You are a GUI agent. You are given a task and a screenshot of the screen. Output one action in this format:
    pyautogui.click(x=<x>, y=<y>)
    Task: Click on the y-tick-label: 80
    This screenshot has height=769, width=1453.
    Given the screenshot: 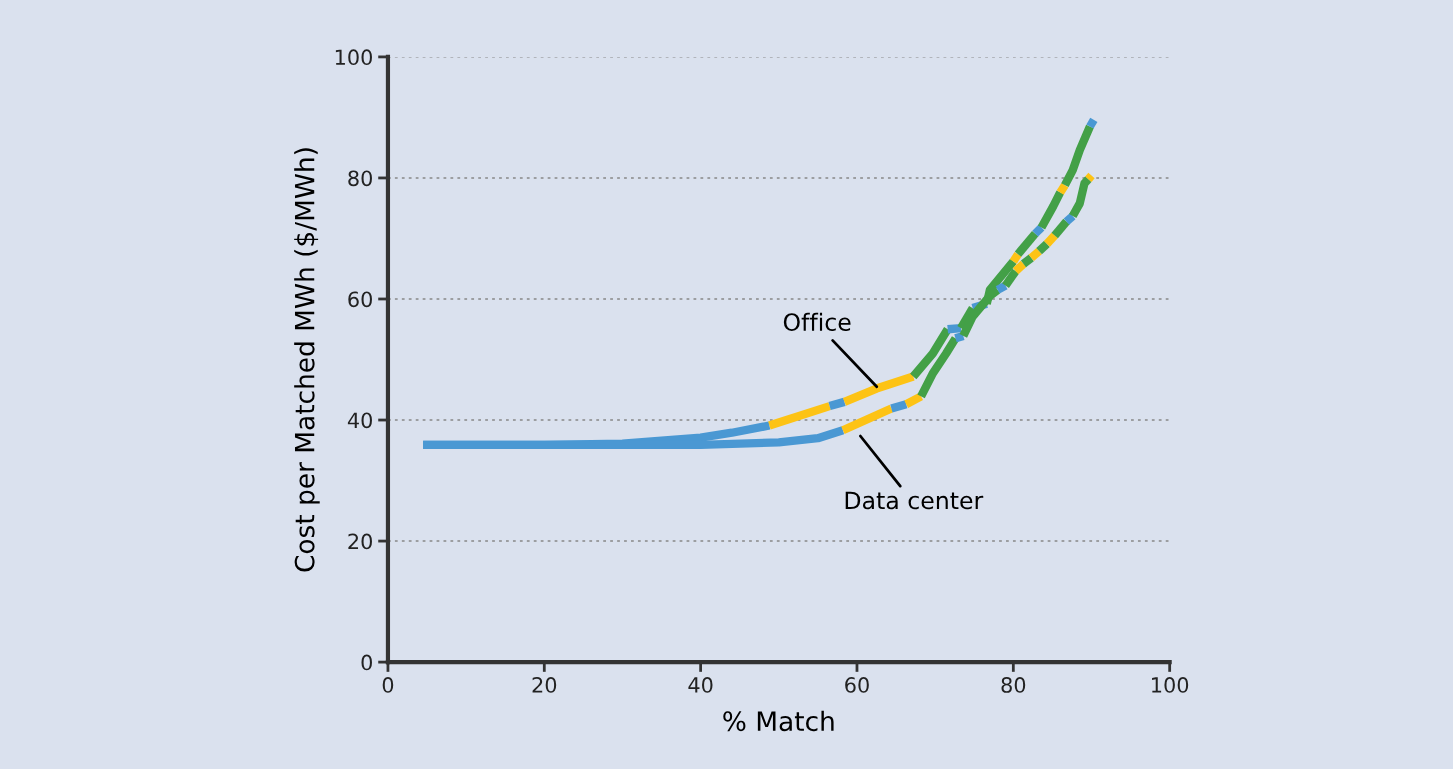 What is the action you would take?
    pyautogui.click(x=360, y=178)
    